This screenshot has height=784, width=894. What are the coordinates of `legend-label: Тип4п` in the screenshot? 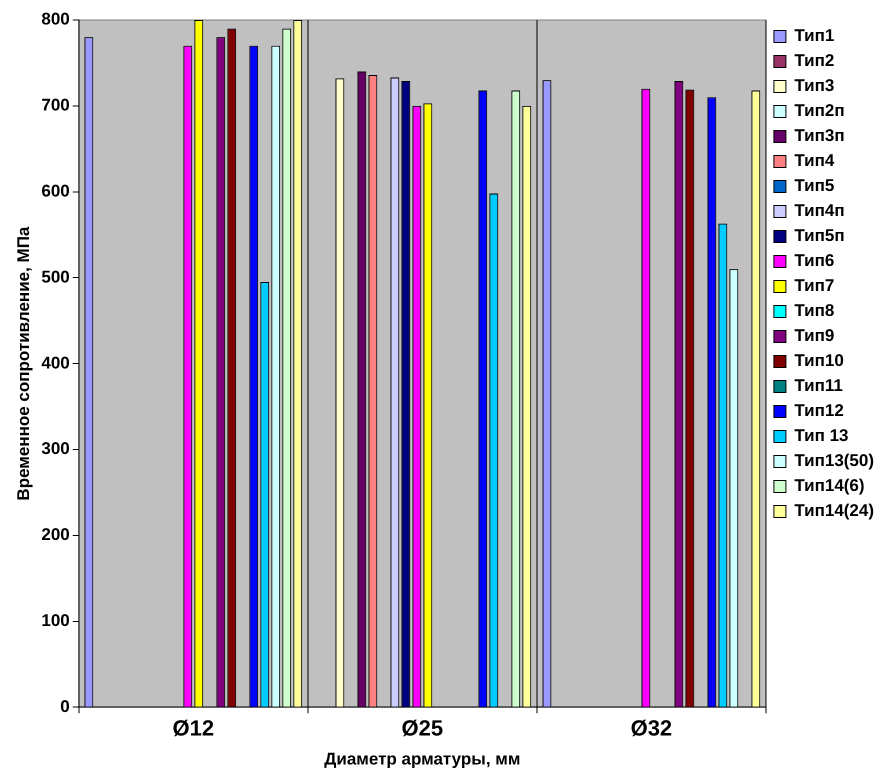 It's located at (819, 210).